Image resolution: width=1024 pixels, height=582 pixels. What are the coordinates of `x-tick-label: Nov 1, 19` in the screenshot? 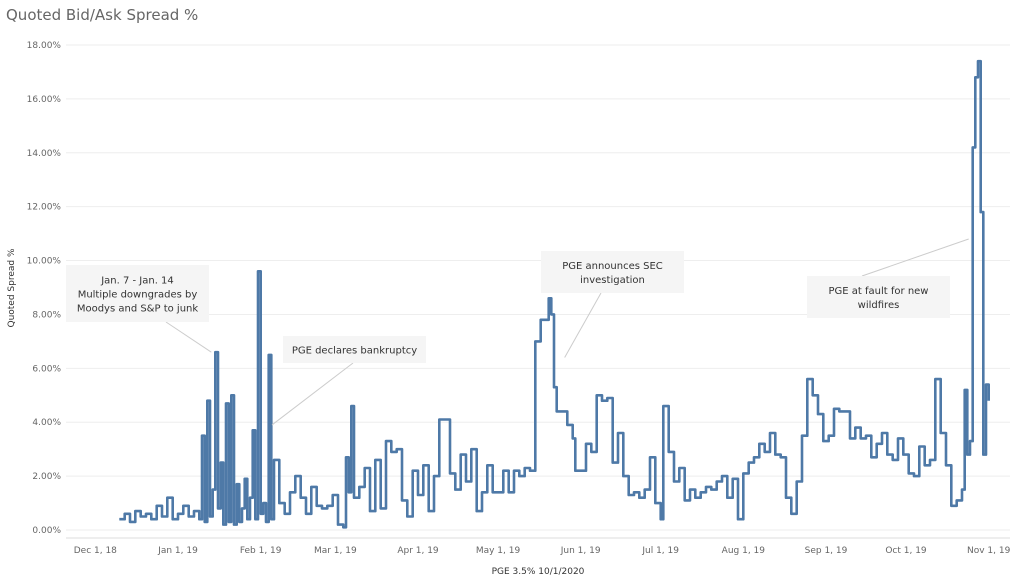 It's located at (989, 551).